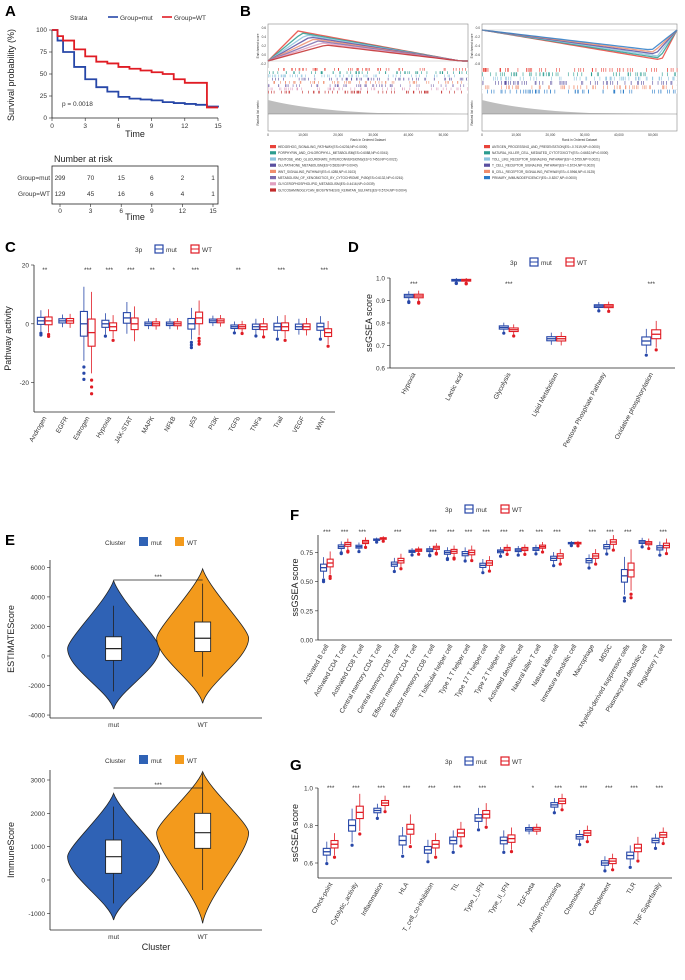  What do you see at coordinates (258, 45) in the screenshot?
I see `y-axis-label: Enrichment score` at bounding box center [258, 45].